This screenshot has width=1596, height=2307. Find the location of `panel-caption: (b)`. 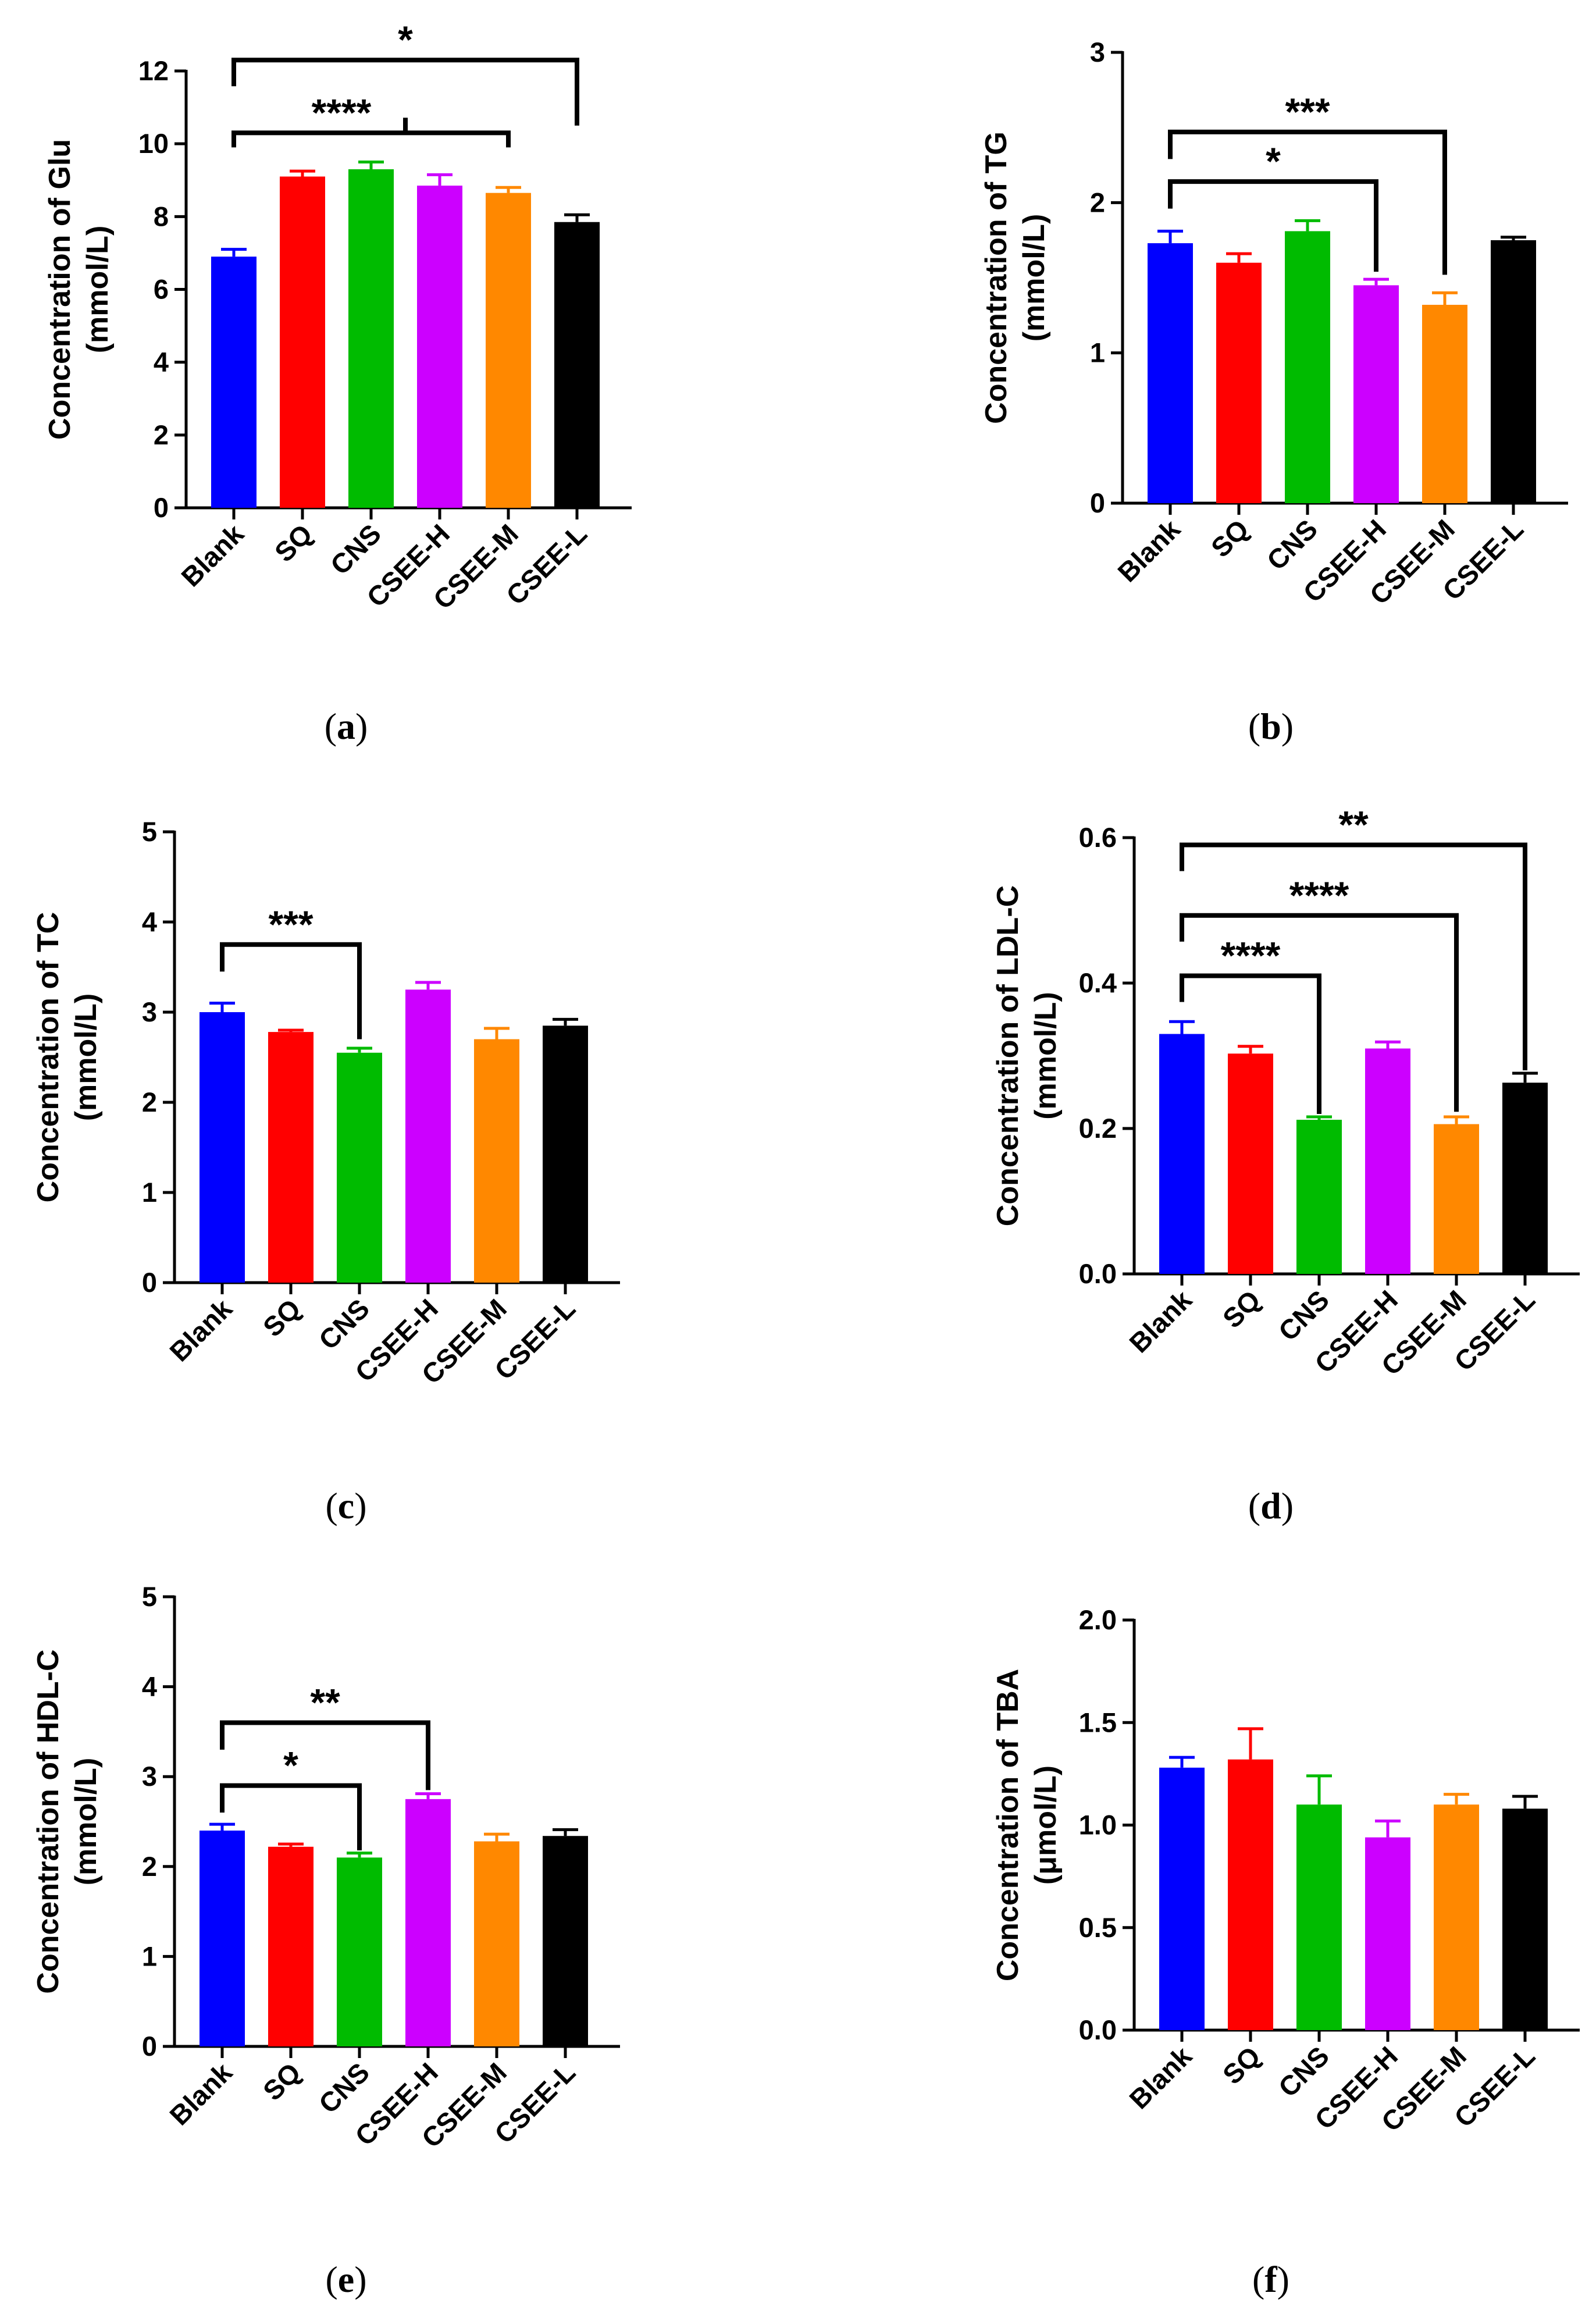

panel-caption: (b) is located at coordinates (1271, 727).